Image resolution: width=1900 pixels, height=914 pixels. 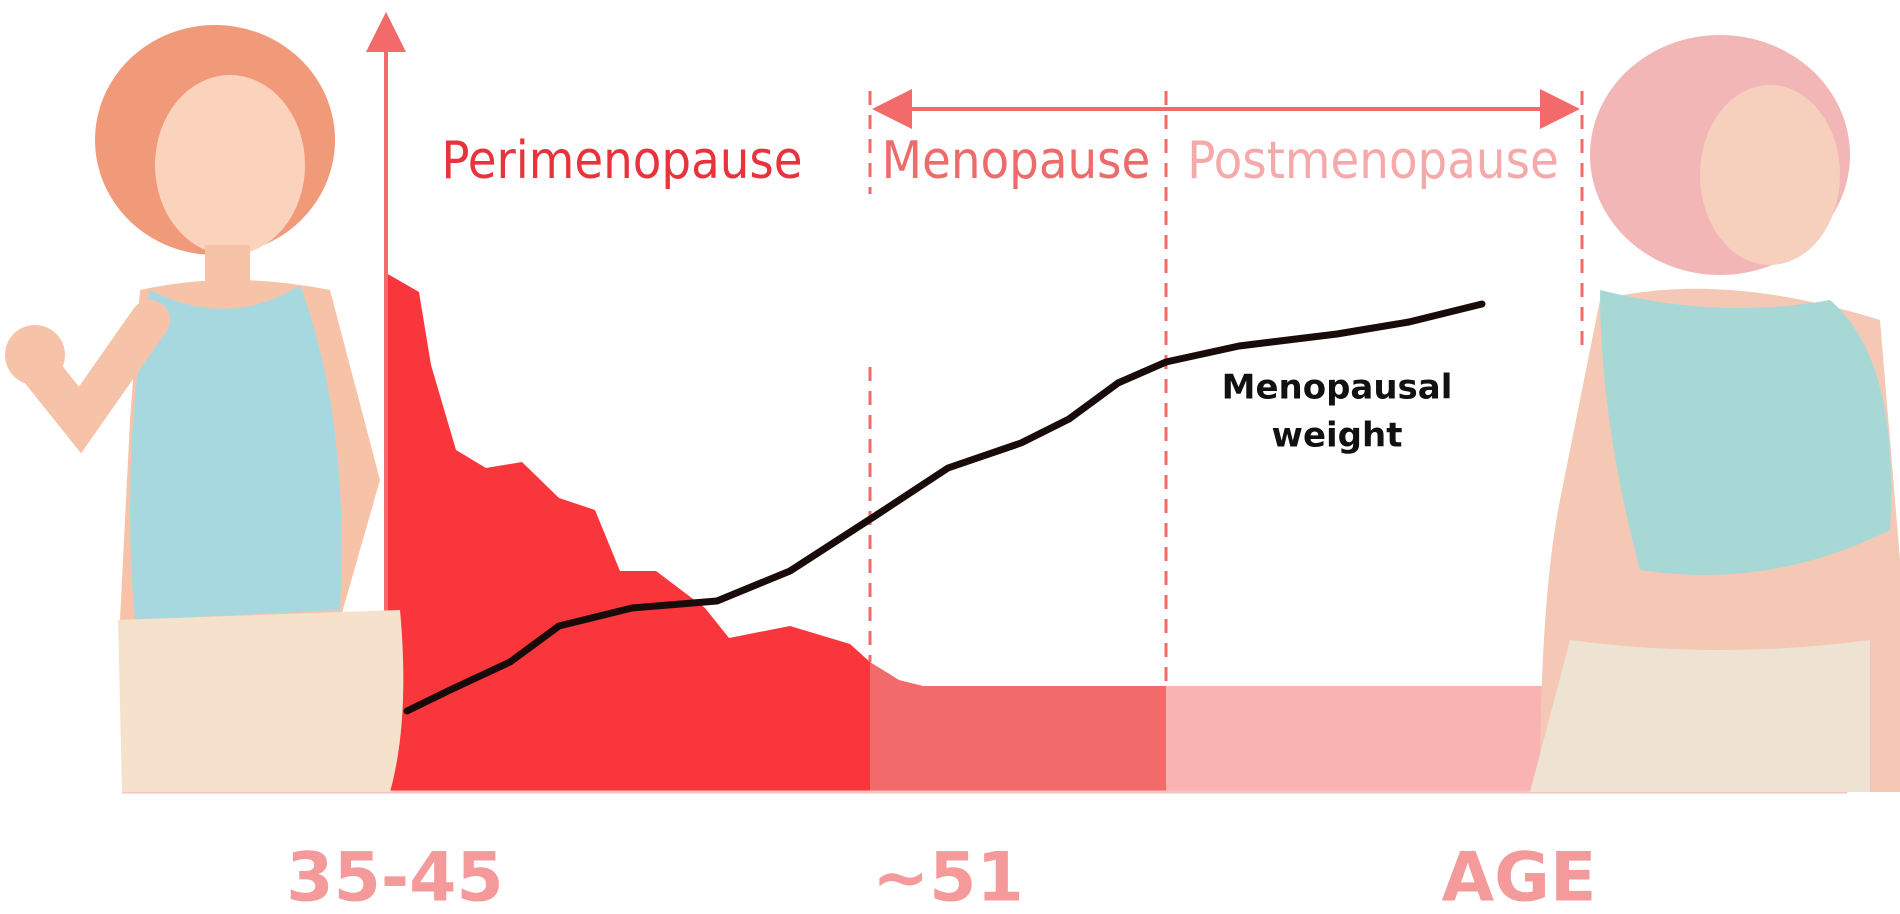 What do you see at coordinates (628, 532) in the screenshot?
I see `perimenopause-area` at bounding box center [628, 532].